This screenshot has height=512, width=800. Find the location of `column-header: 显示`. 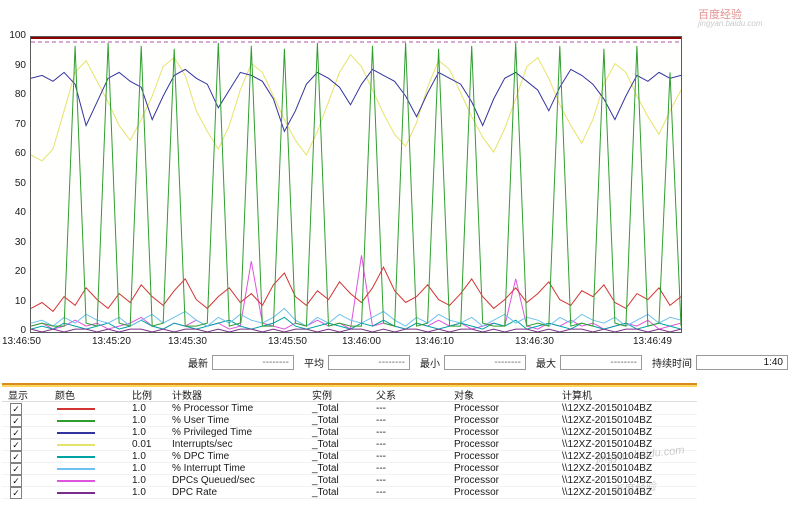

column-header: 显示 is located at coordinates (18, 396).